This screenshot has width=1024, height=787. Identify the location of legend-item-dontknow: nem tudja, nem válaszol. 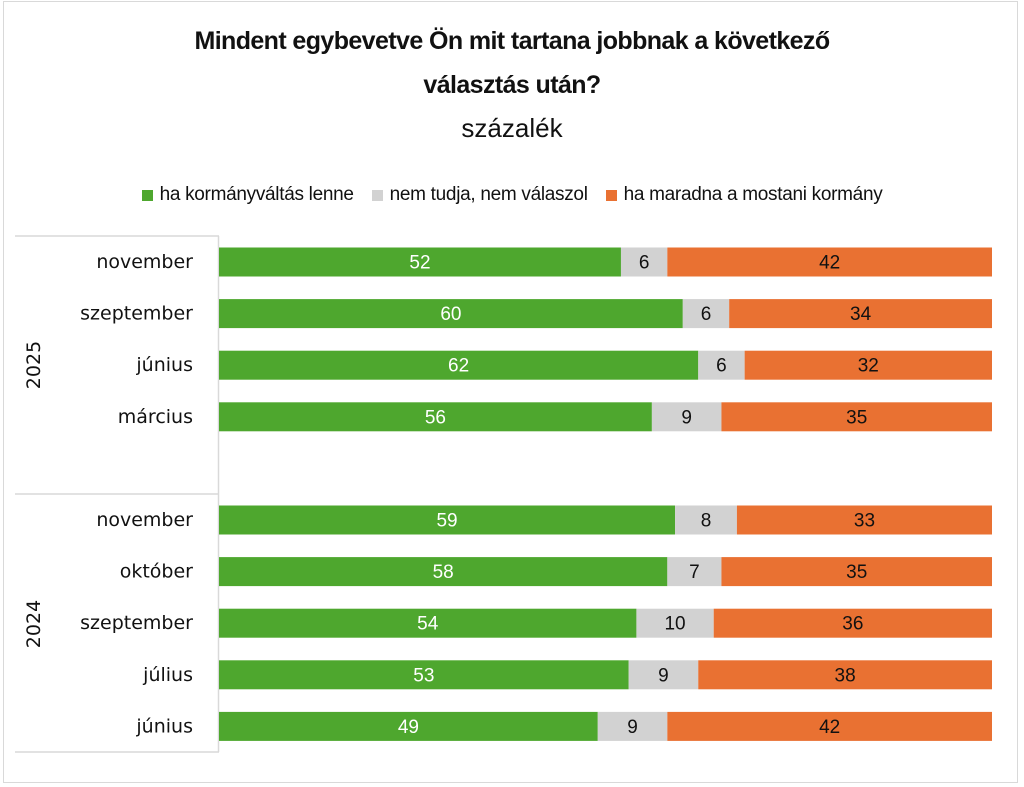
(479, 195).